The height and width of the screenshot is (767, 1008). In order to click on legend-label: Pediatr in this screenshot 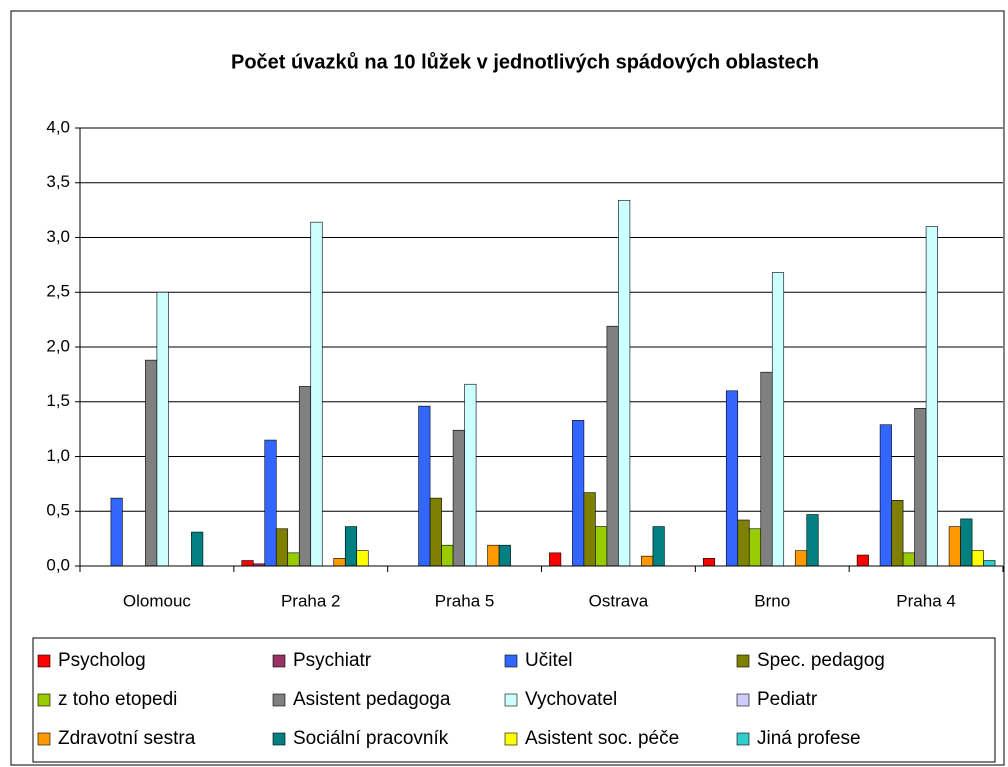, I will do `click(787, 699)`.